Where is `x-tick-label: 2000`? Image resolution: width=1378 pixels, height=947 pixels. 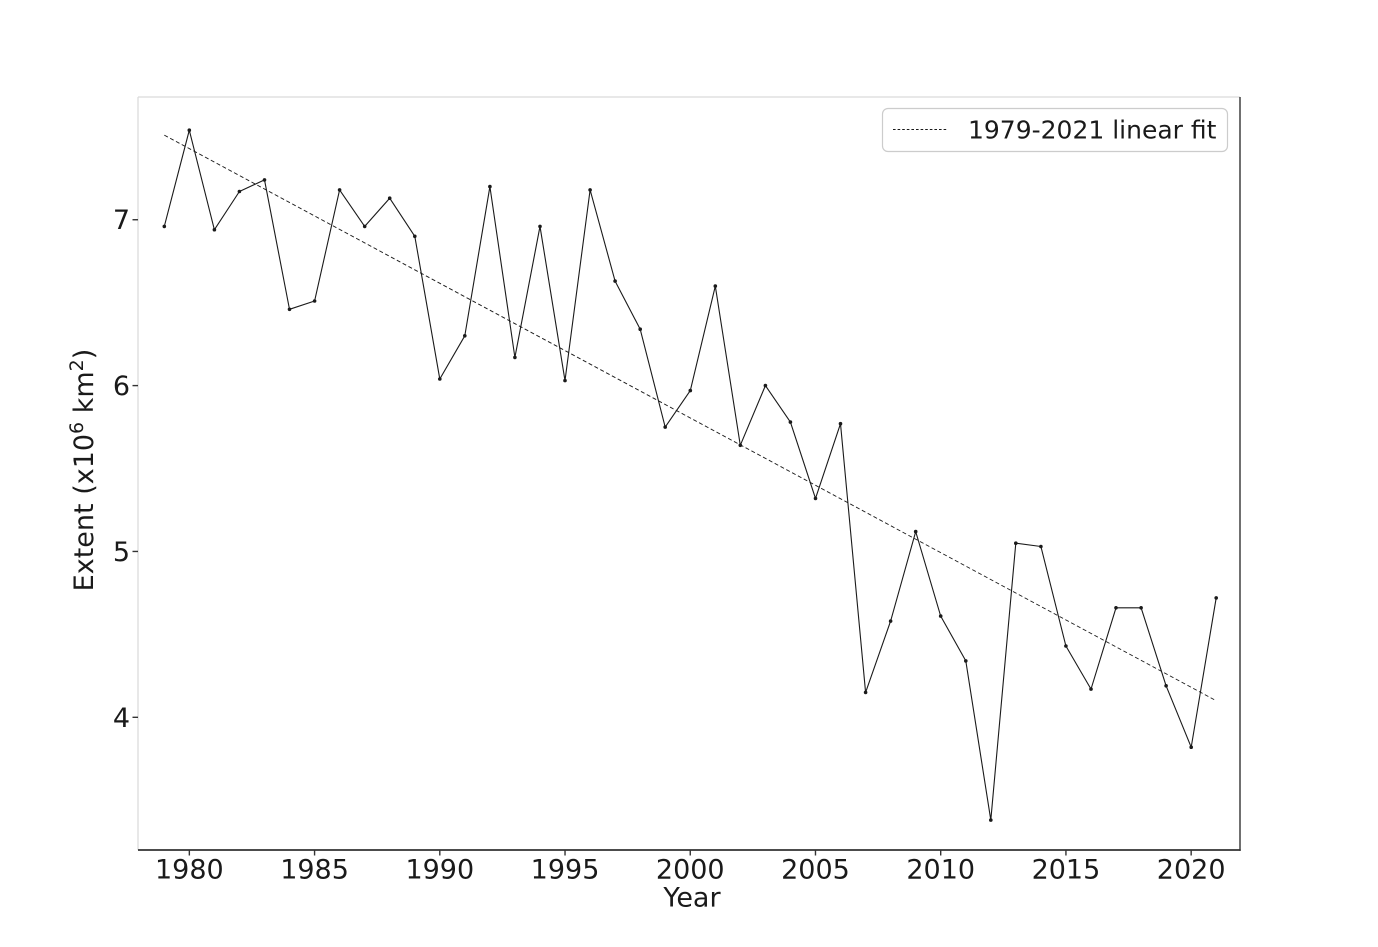
x-tick-label: 2000 is located at coordinates (690, 870).